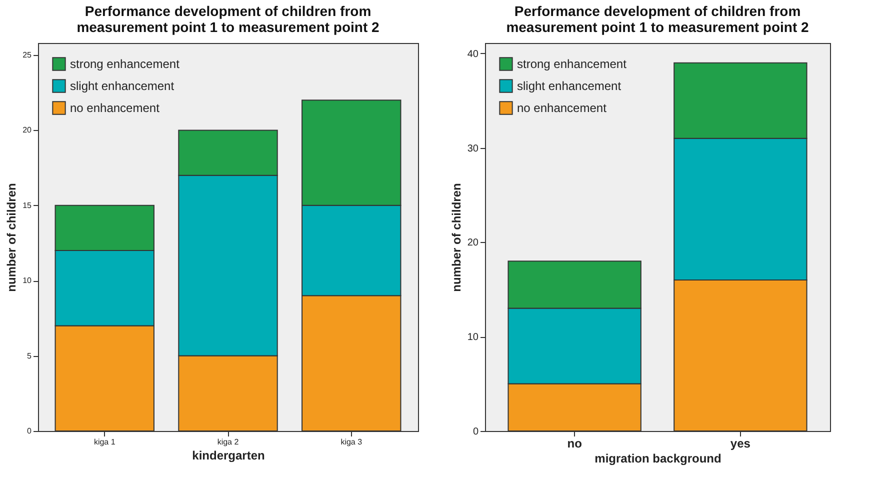 This screenshot has height=500, width=885. What do you see at coordinates (473, 54) in the screenshot?
I see `y-tick-label: 40` at bounding box center [473, 54].